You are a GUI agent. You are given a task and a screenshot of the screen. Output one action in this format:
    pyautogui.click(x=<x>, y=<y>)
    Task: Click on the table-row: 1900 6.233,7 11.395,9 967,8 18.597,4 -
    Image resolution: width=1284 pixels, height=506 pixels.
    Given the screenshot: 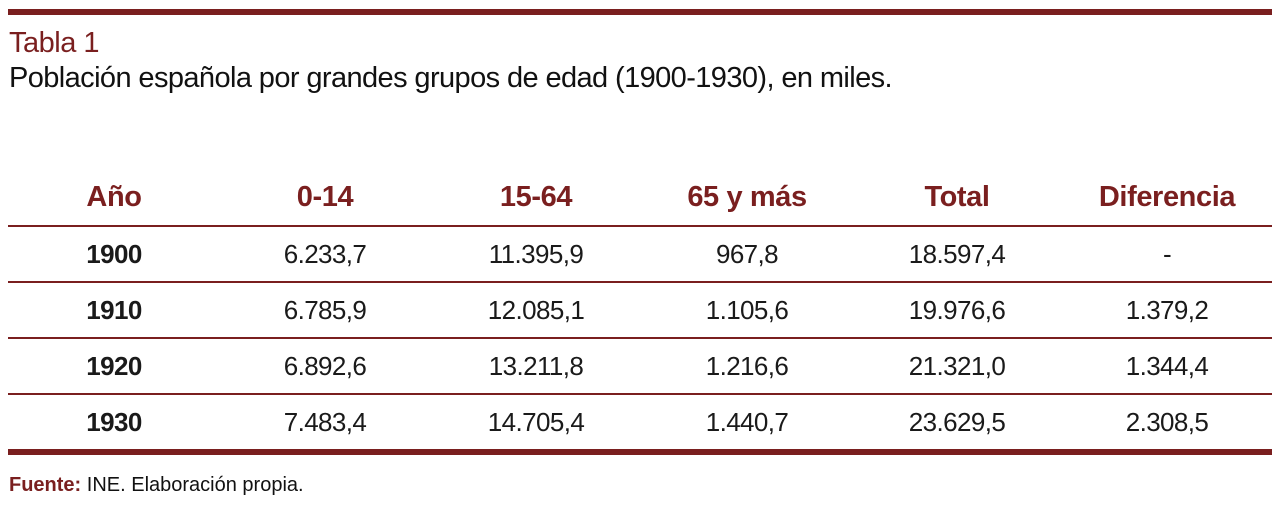 What is the action you would take?
    pyautogui.click(x=640, y=254)
    